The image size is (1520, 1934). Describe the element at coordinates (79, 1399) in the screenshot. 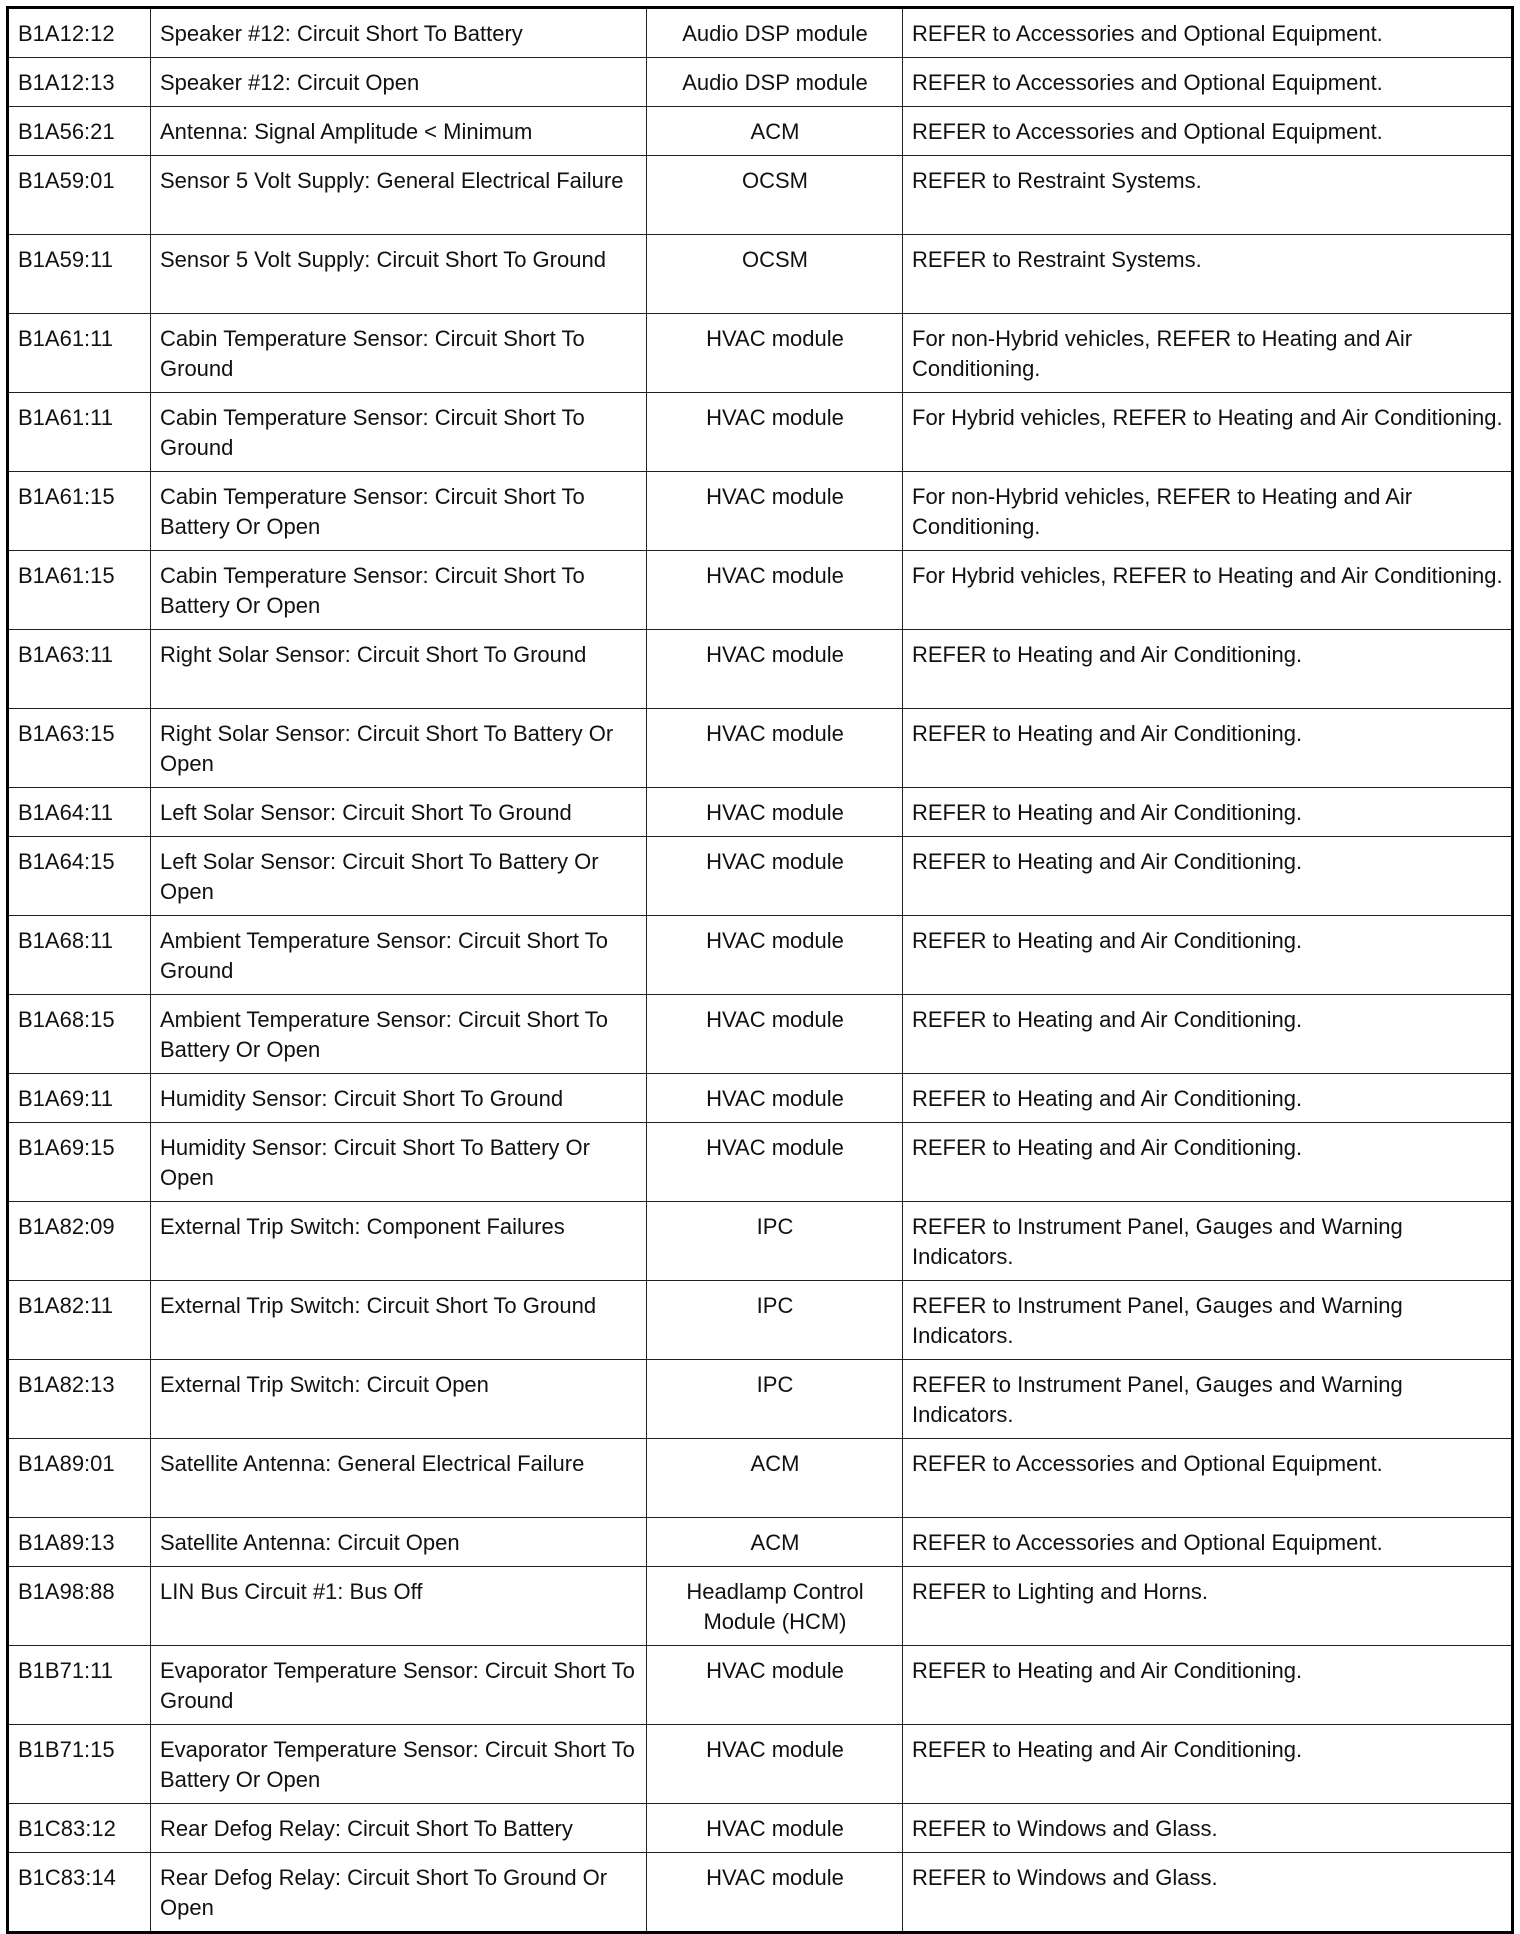

I see `dtc-code-cell: B1A82:13` at that location.